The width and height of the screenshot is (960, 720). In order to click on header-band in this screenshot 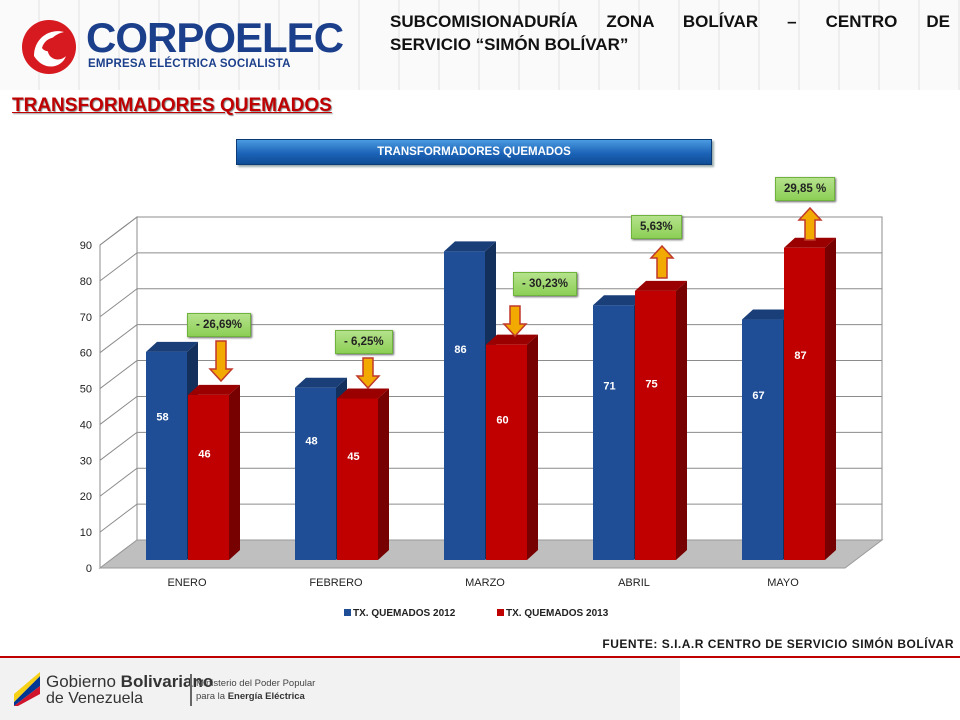, I will do `click(480, 45)`.